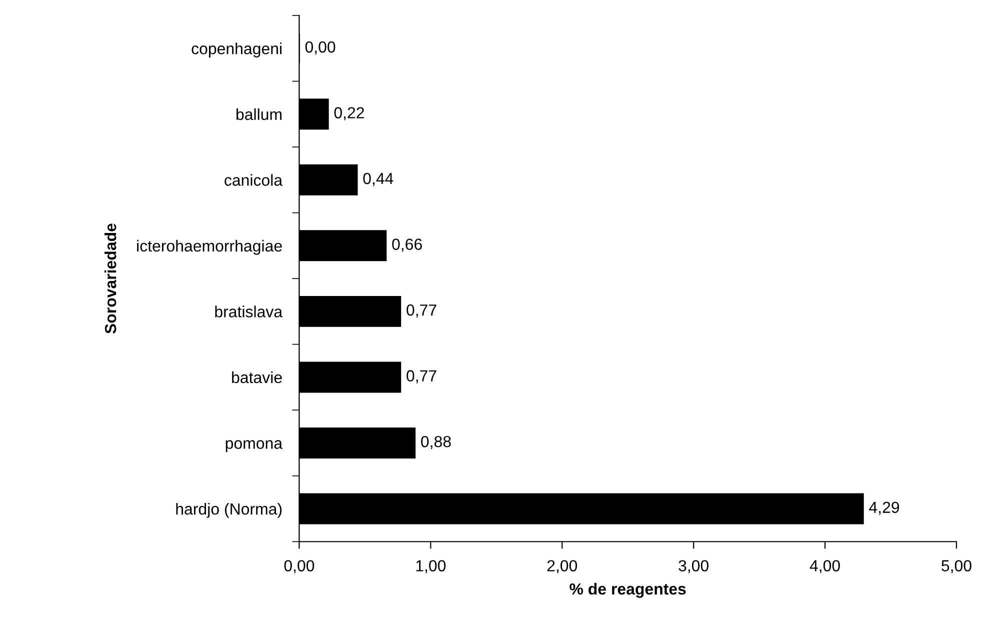 The height and width of the screenshot is (619, 981). I want to click on x-tick-label: 4,00, so click(825, 567).